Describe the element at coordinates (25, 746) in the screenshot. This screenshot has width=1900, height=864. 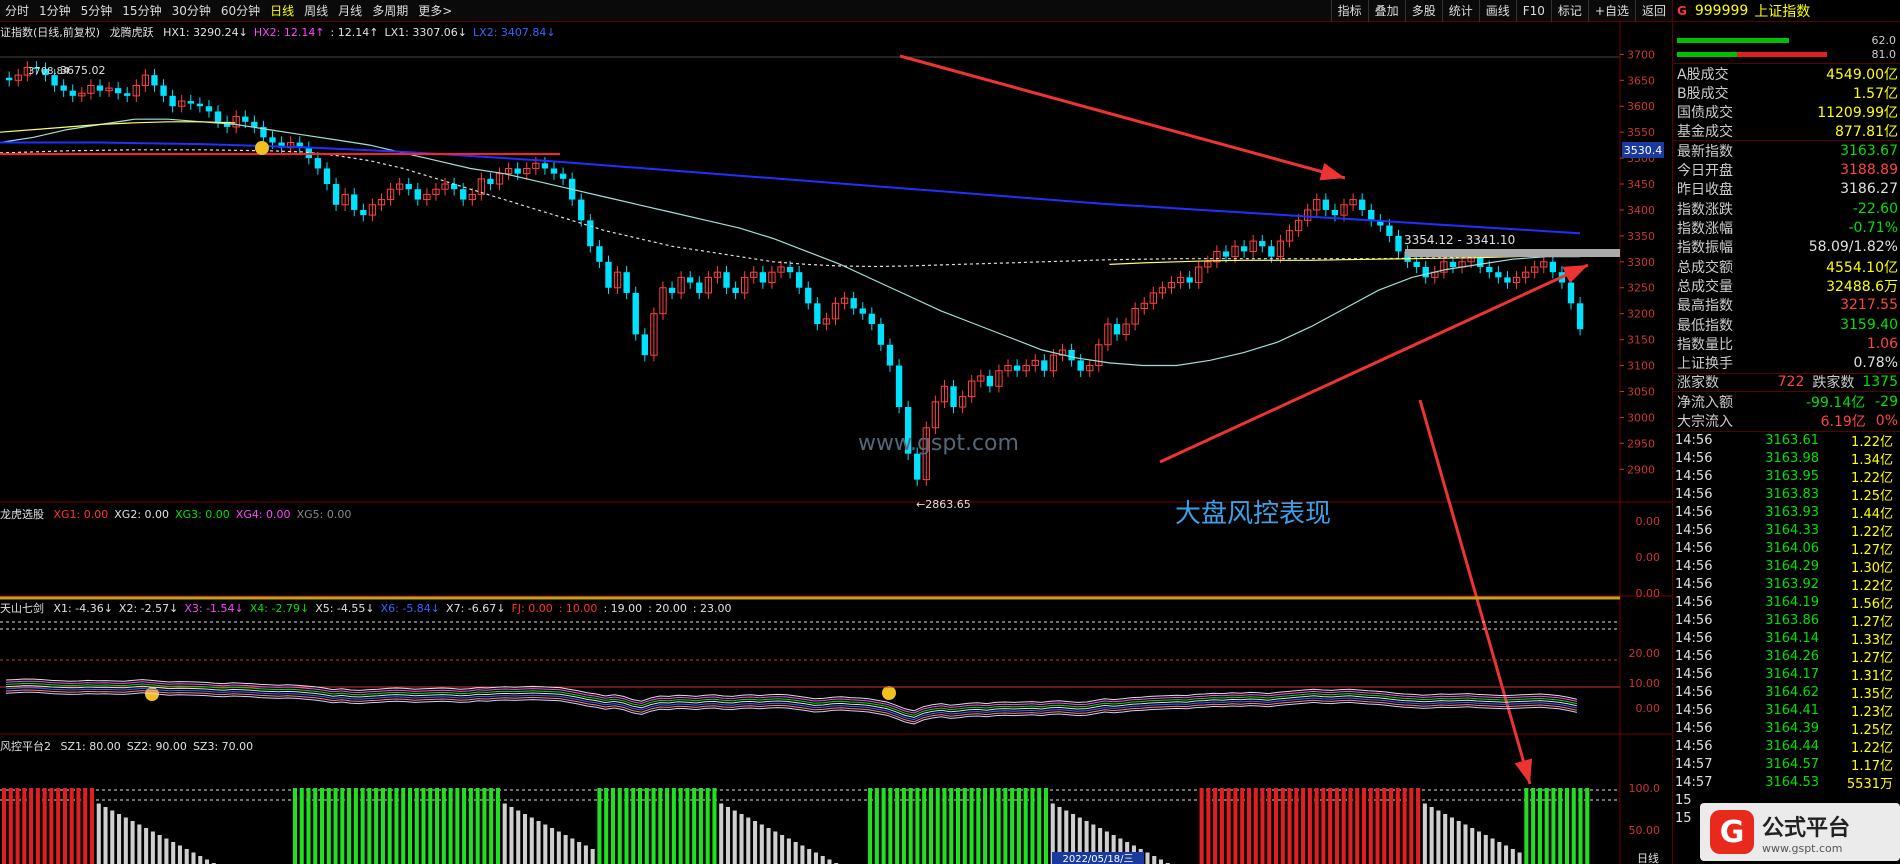
I see `panel4-name: 风控平台2` at that location.